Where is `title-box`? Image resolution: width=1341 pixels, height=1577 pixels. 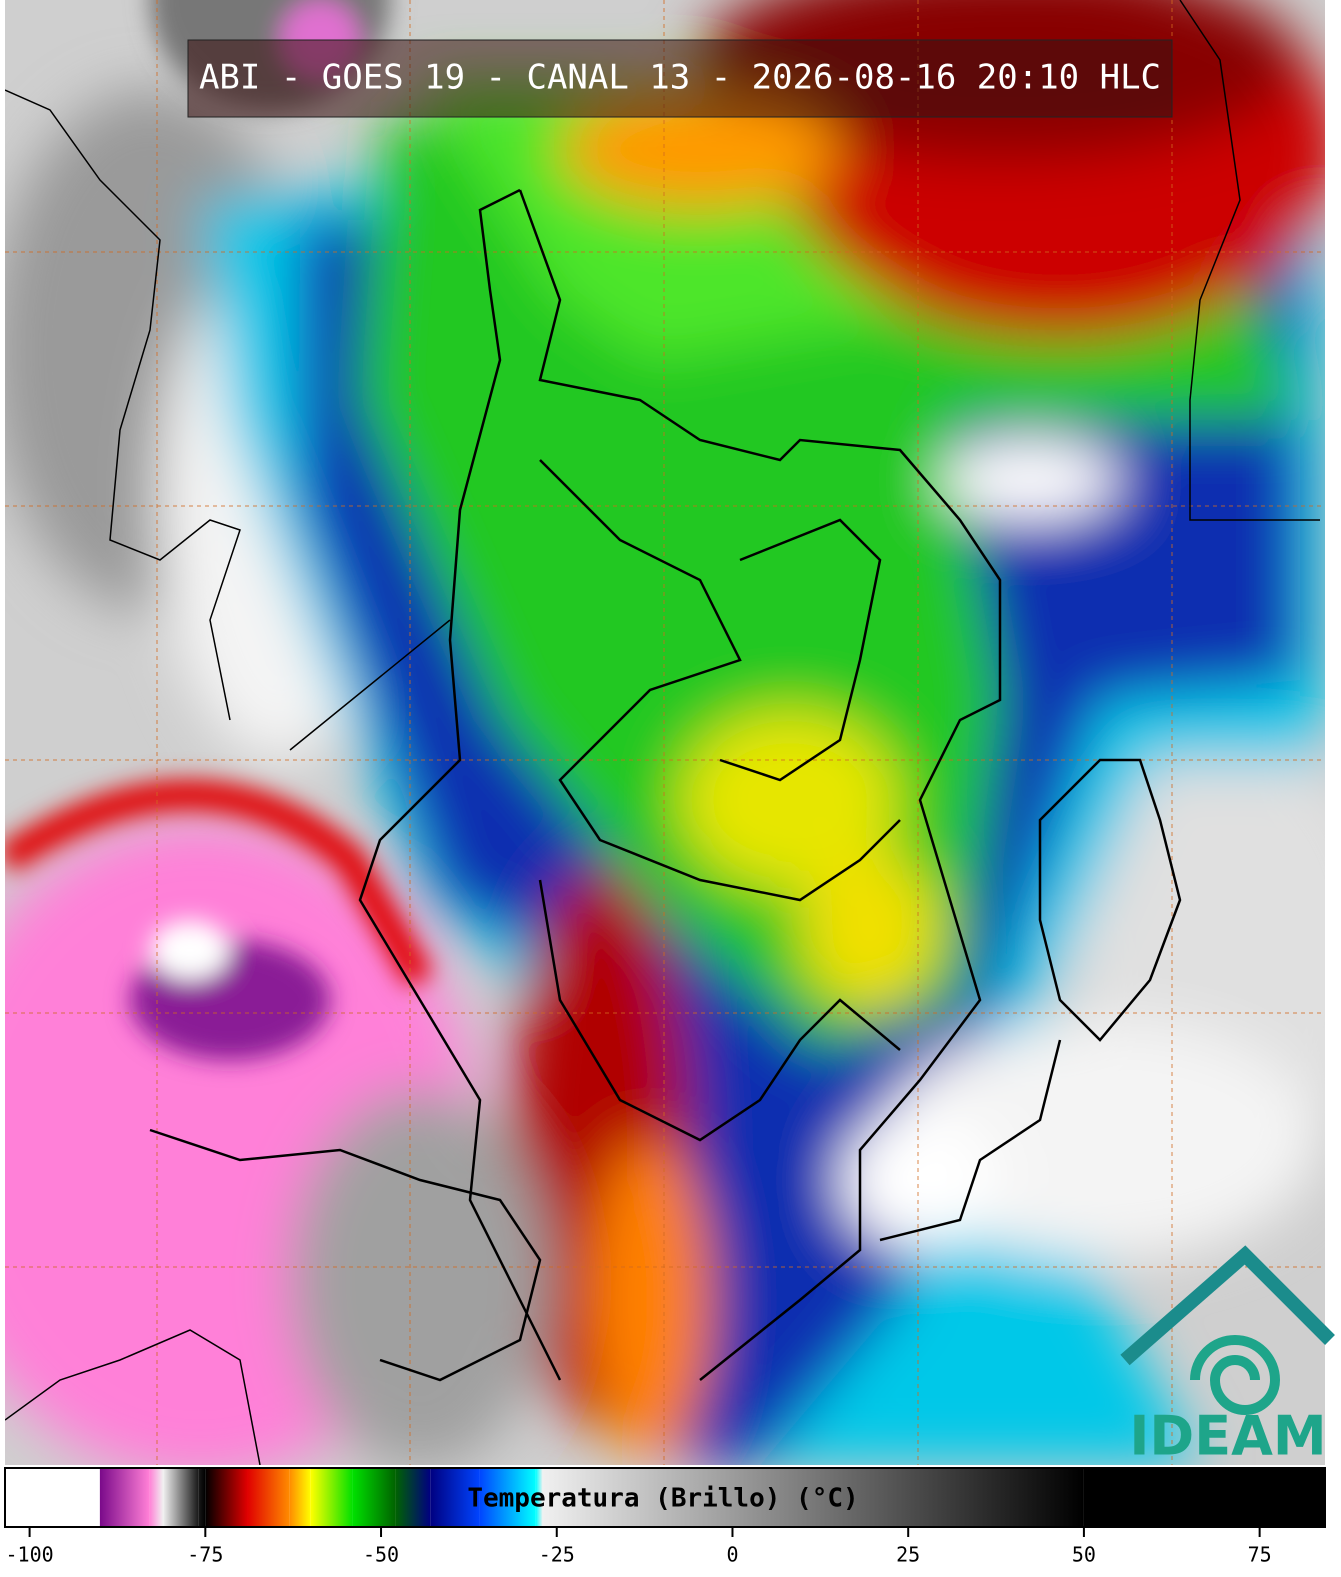 title-box is located at coordinates (680, 78).